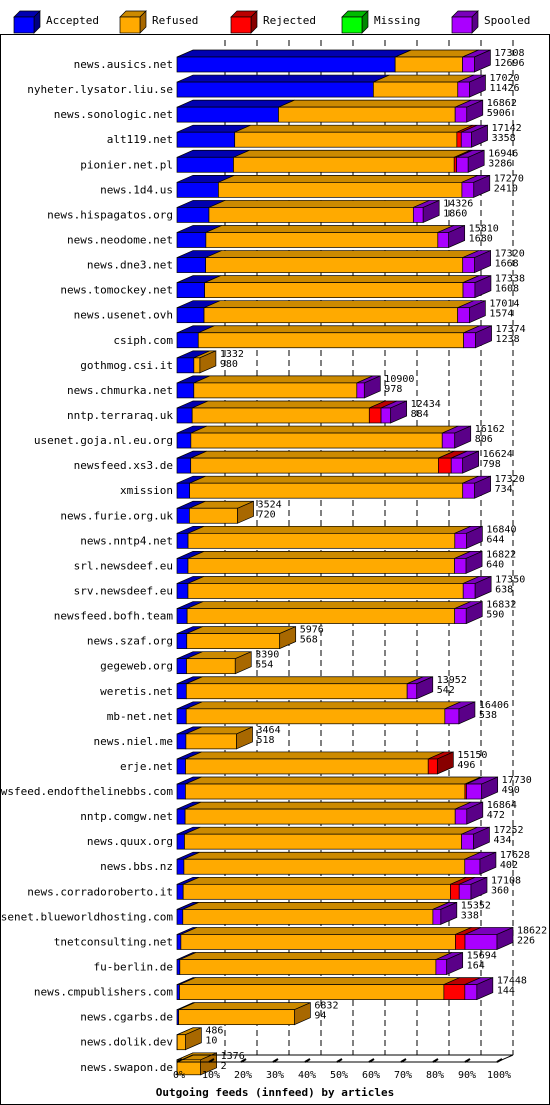  What do you see at coordinates (371, 1075) in the screenshot?
I see `tick-label: 60%` at bounding box center [371, 1075].